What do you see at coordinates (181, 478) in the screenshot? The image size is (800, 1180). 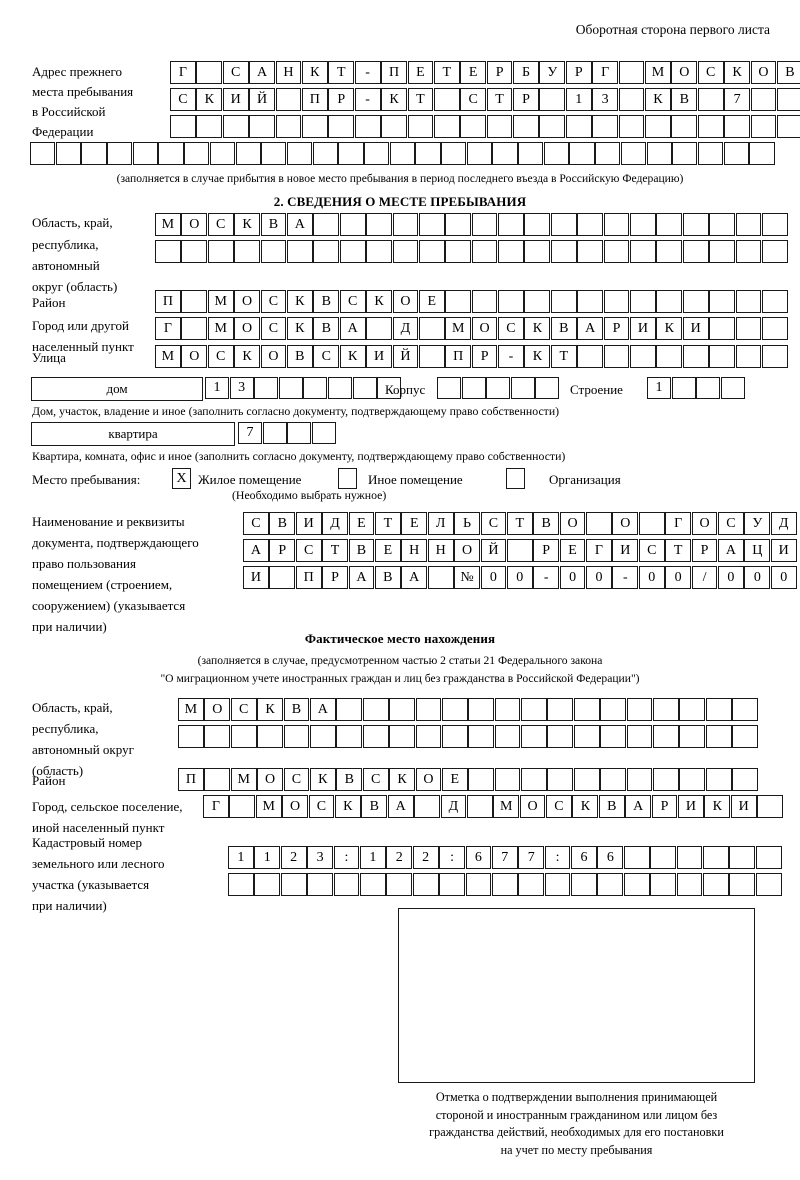 I see `stay-type-residential-checkbox: Х` at bounding box center [181, 478].